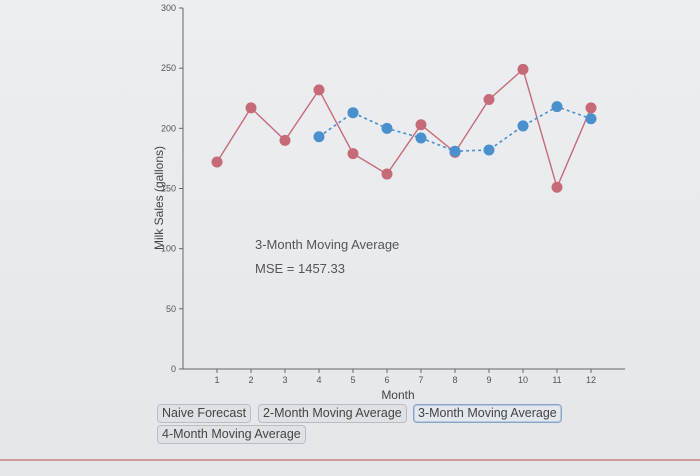 The image size is (700, 476). I want to click on four-month-ma-button: 4-Month Moving Average, so click(231, 434).